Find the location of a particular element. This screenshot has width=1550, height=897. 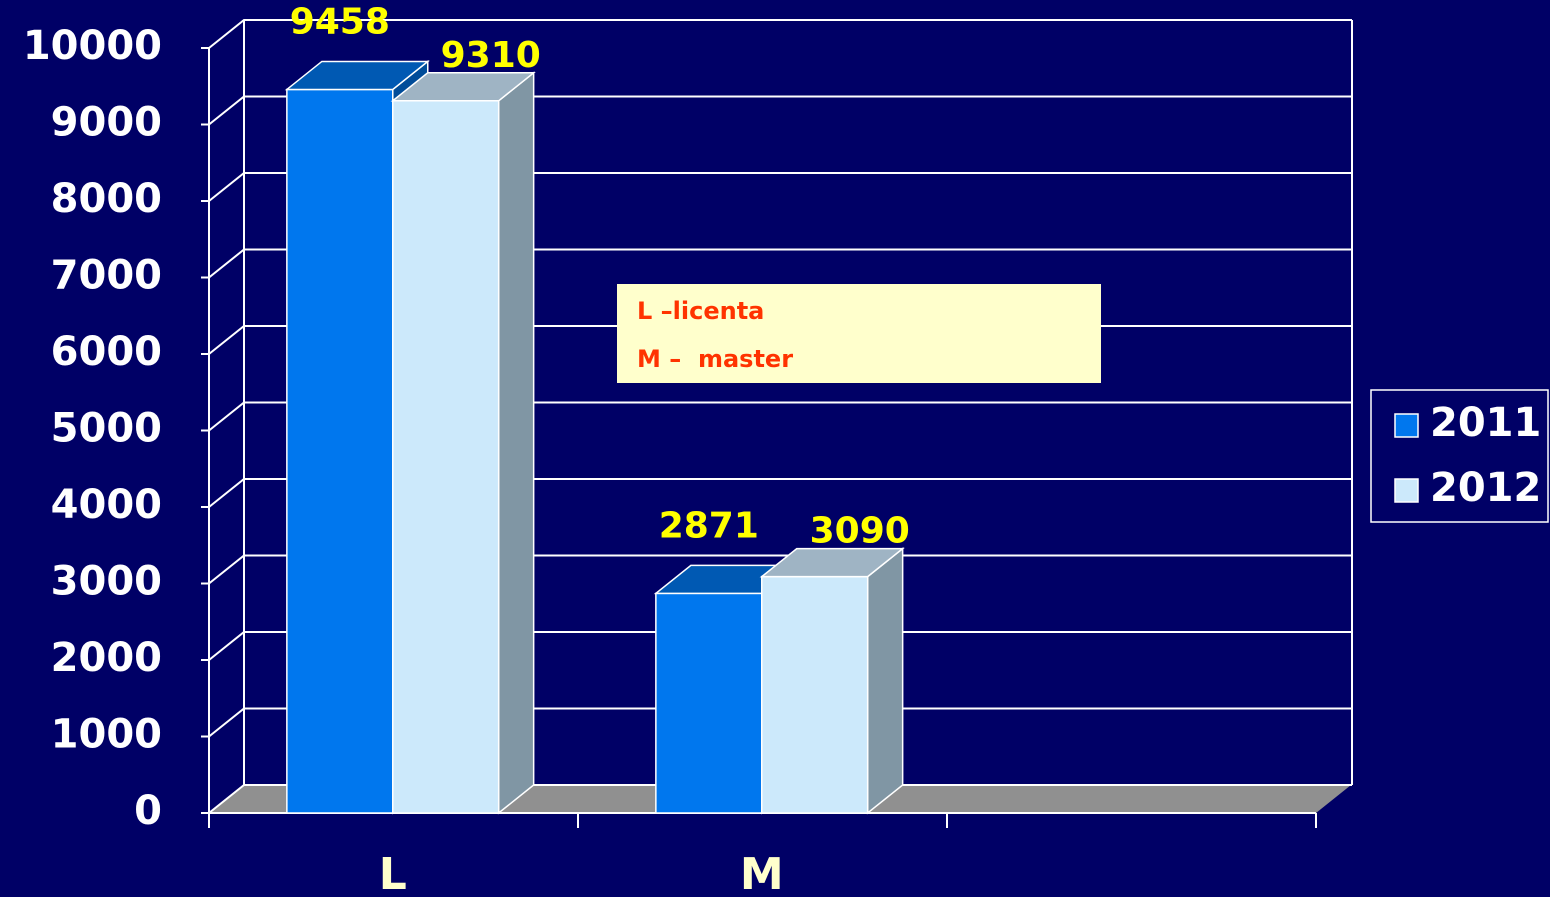

x-tick-label: L is located at coordinates (393, 873).